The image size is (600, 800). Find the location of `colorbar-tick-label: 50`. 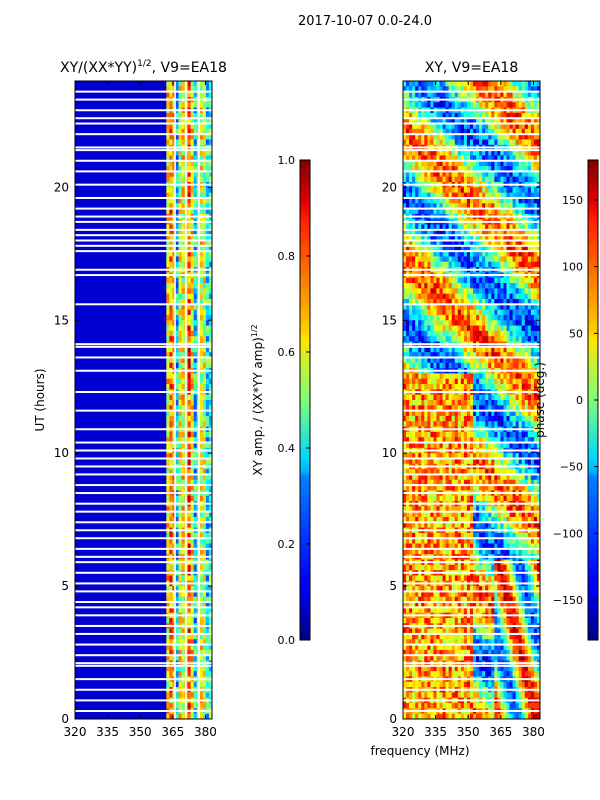

colorbar-tick-label: 50 is located at coordinates (576, 333).